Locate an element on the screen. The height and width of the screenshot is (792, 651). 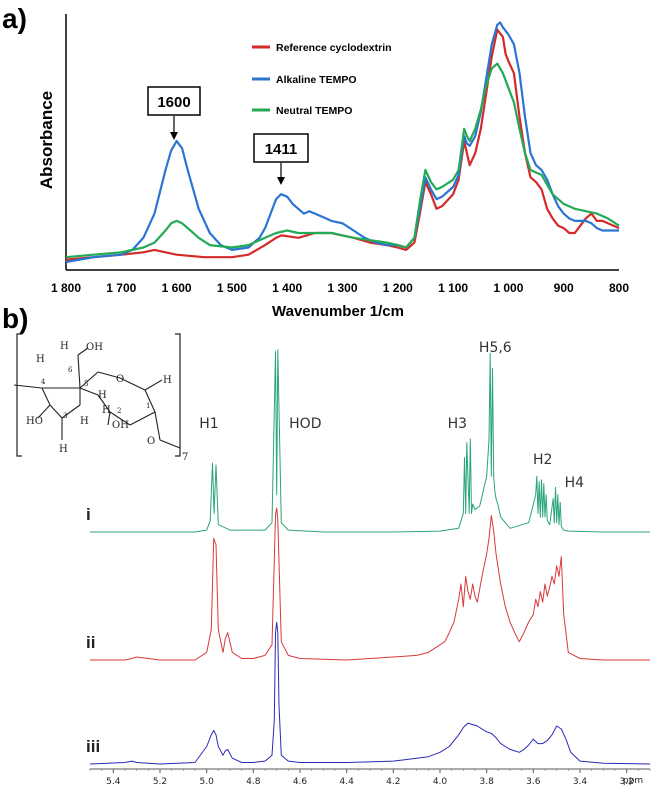
legend-label-reference: Reference cyclodextrin is located at coordinates (334, 48).